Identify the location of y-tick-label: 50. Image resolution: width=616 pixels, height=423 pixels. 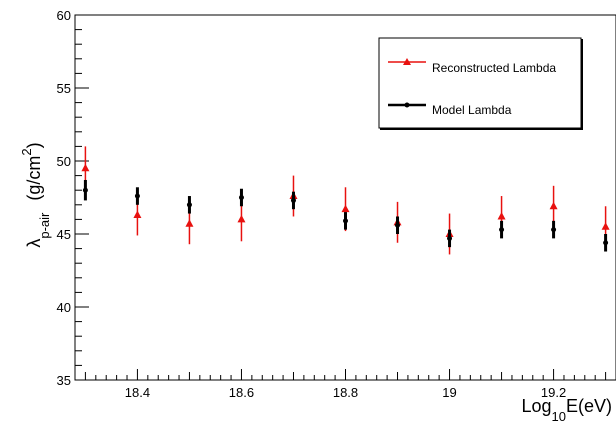
(64, 161).